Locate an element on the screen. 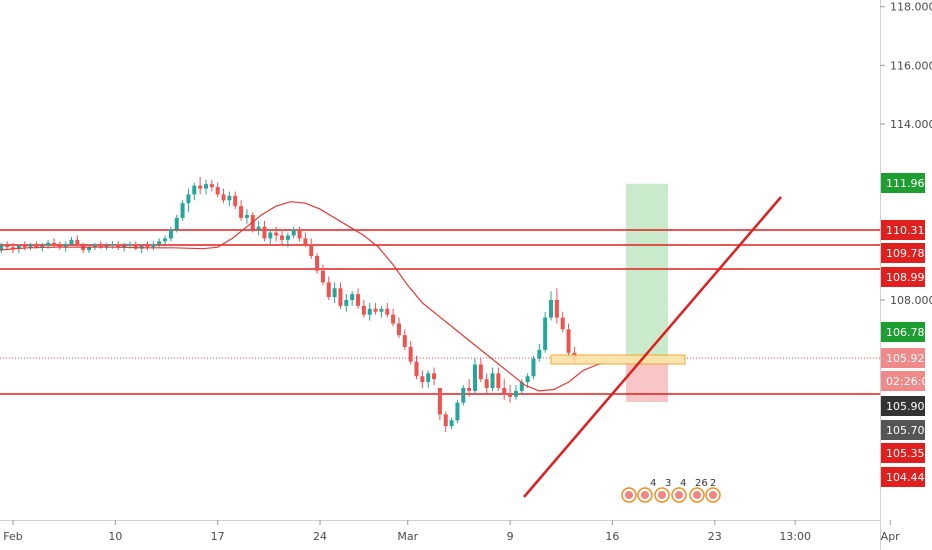  economic-events: 4 3 4 26 2 is located at coordinates (671, 490).